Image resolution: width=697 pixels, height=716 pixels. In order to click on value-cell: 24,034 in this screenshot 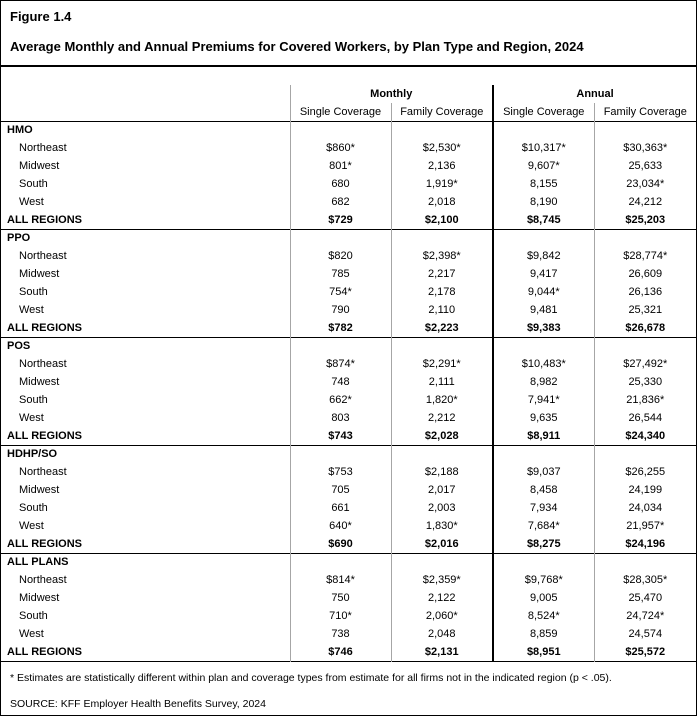, I will do `click(644, 508)`.